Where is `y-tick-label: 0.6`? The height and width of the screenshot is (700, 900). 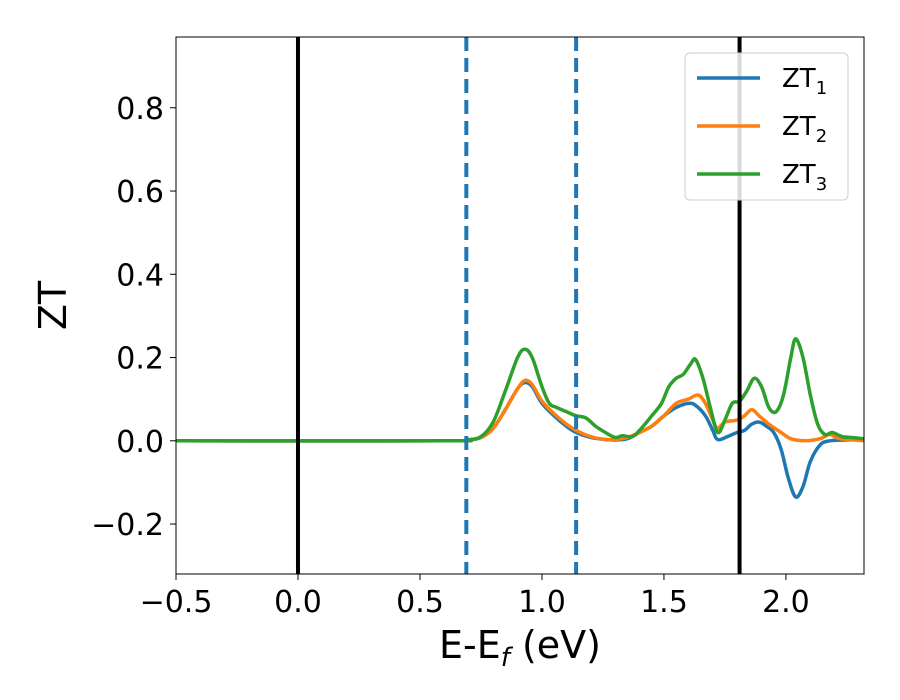
y-tick-label: 0.6 is located at coordinates (140, 192).